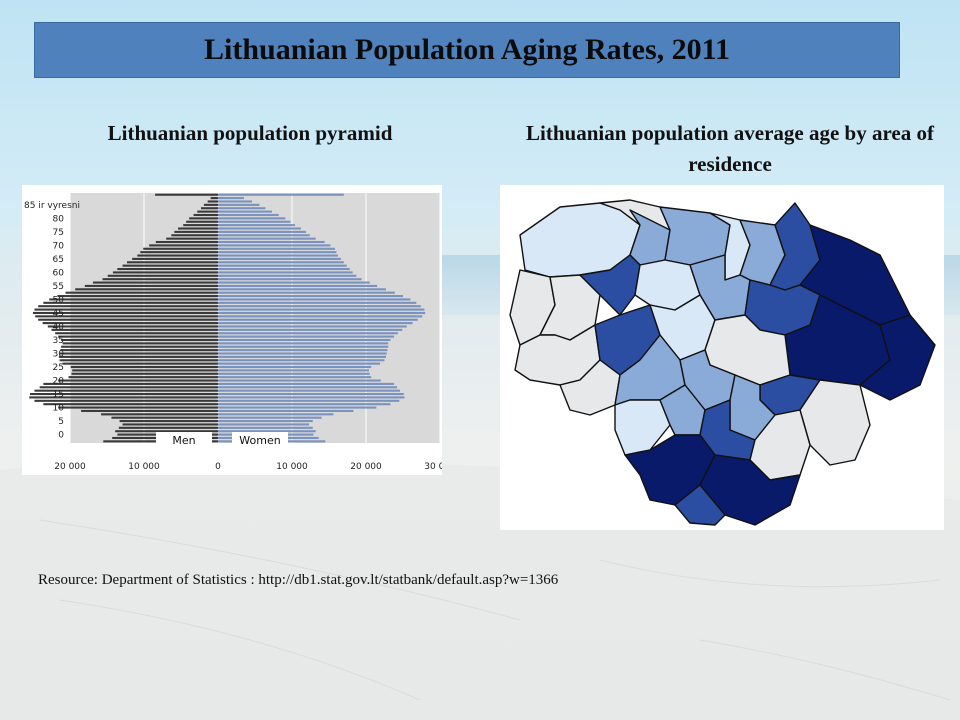 Image resolution: width=960 pixels, height=720 pixels. I want to click on pyramid-subtitle: Lithuanian population pyramid, so click(250, 133).